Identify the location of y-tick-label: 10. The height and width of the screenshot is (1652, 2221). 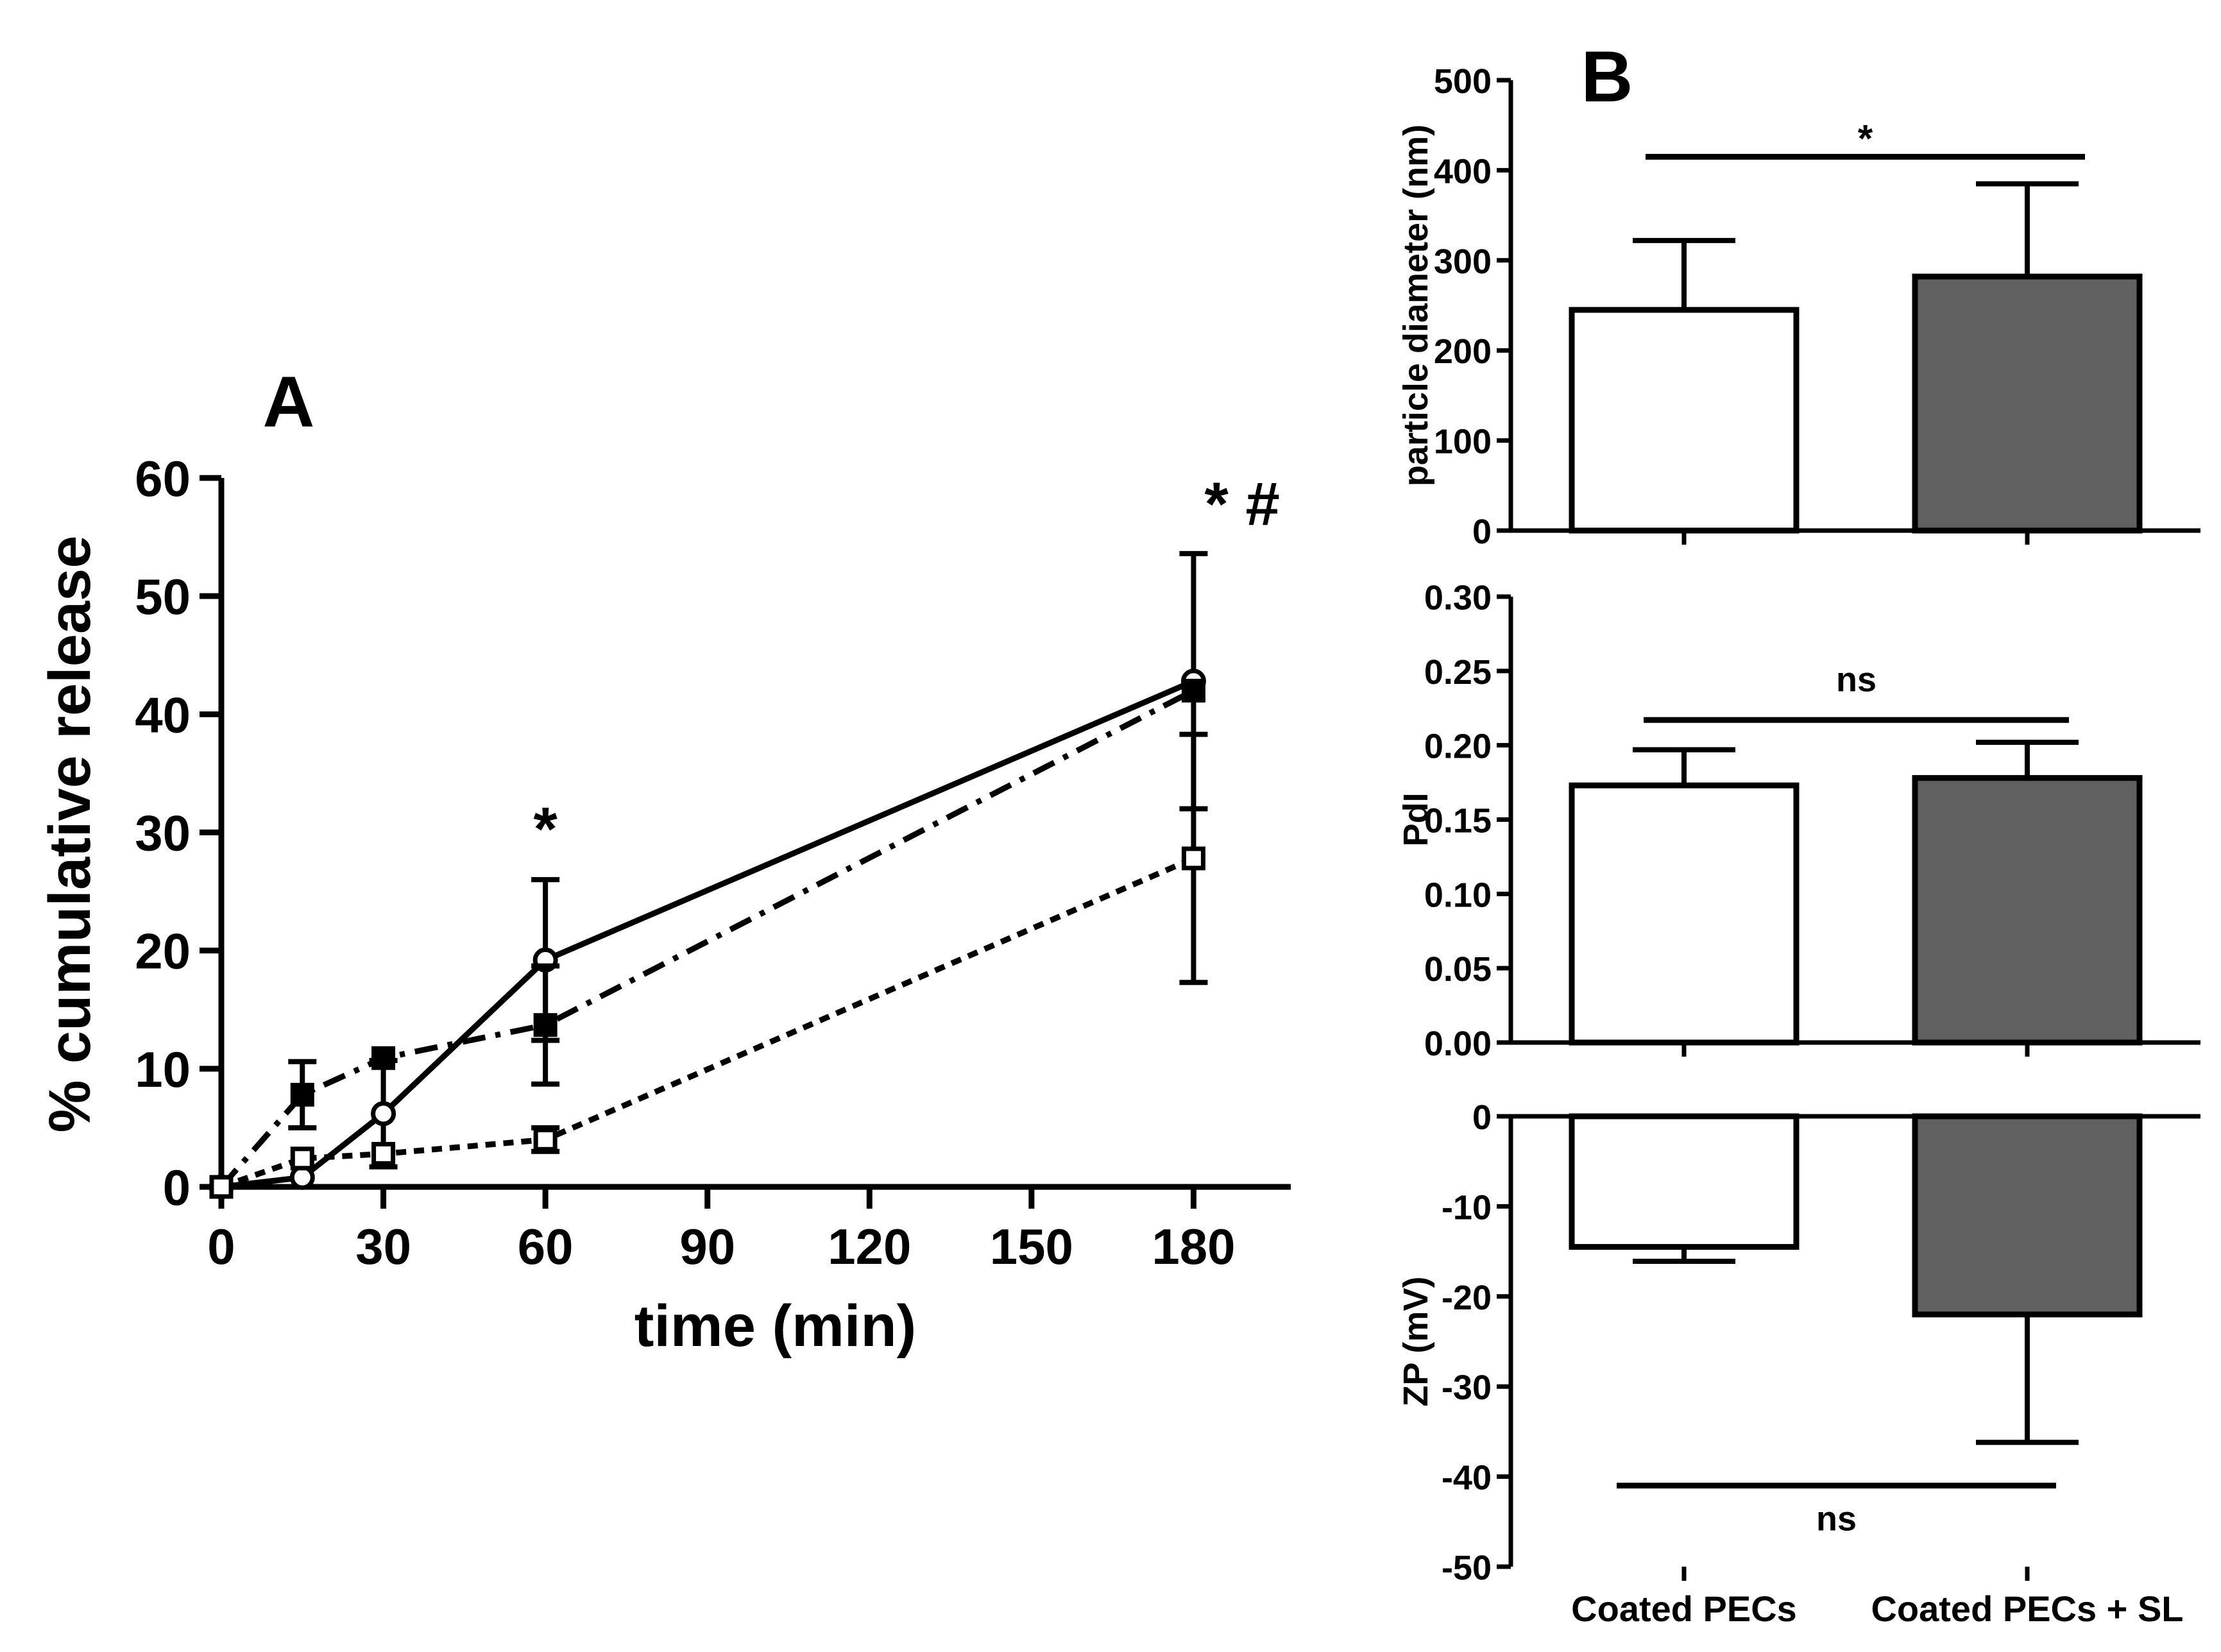
(163, 1069).